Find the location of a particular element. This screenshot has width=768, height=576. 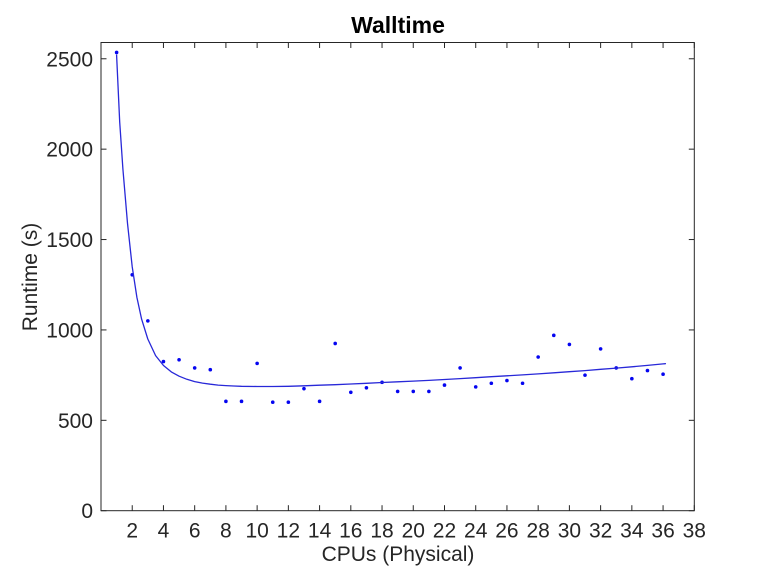

y-tick-label: 1000 is located at coordinates (69, 330).